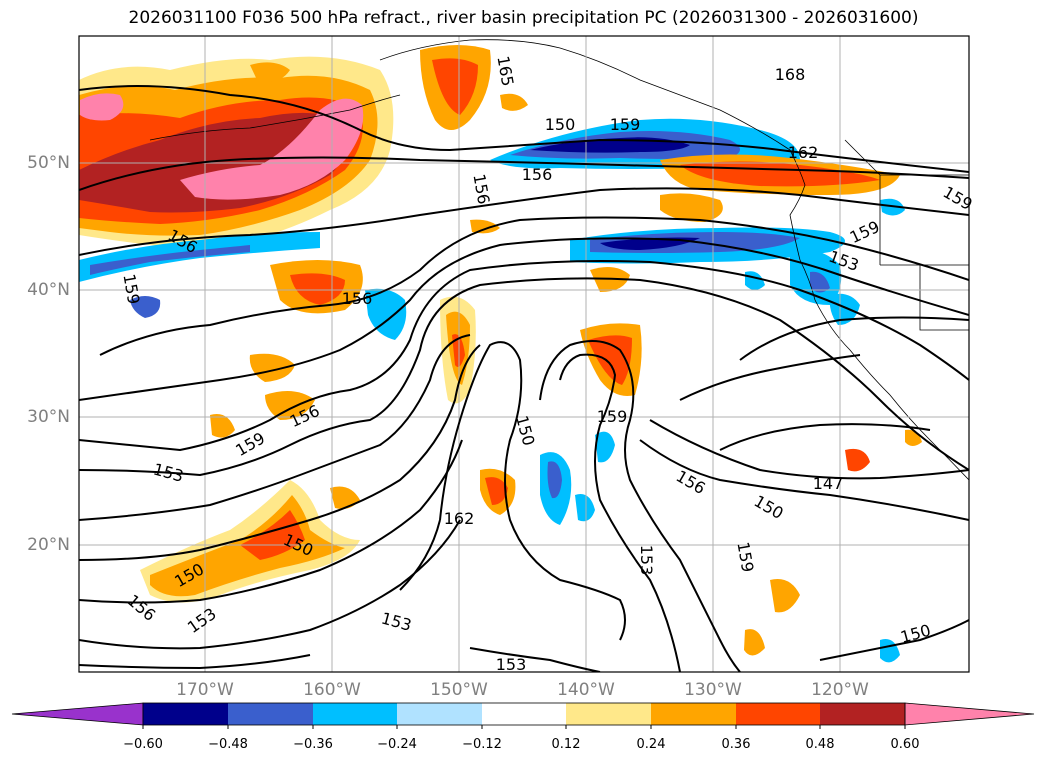  Describe the element at coordinates (566, 744) in the screenshot. I see `colorbar-tick: 0.12` at that location.